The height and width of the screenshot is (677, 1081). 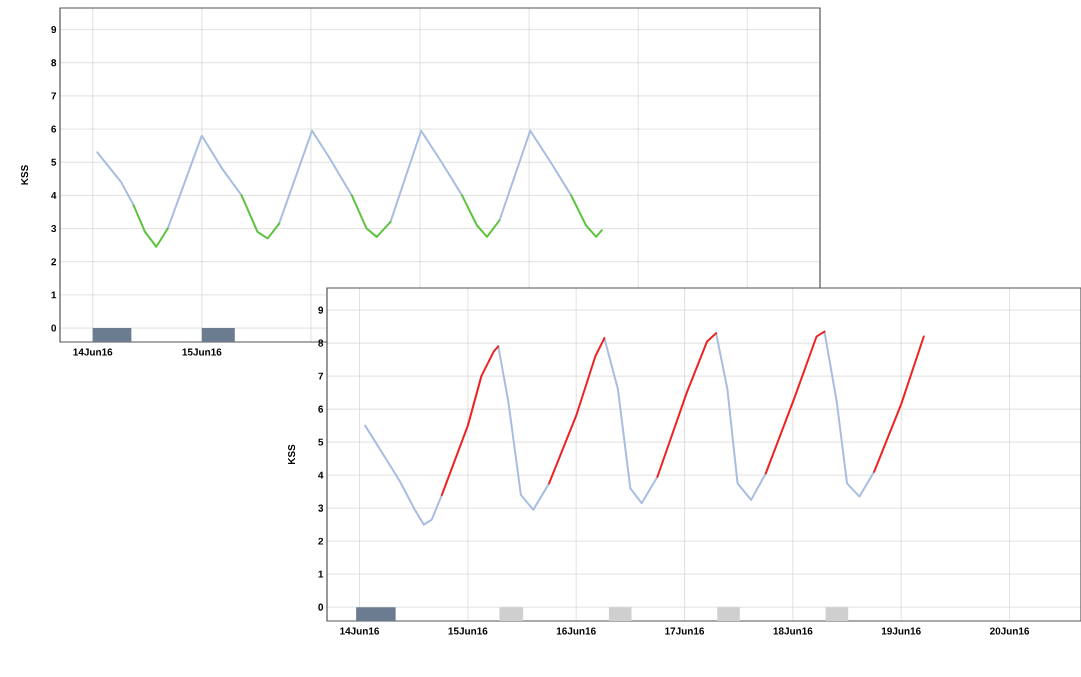 What do you see at coordinates (1009, 631) in the screenshot?
I see `x-tick-label: 20Jun16` at bounding box center [1009, 631].